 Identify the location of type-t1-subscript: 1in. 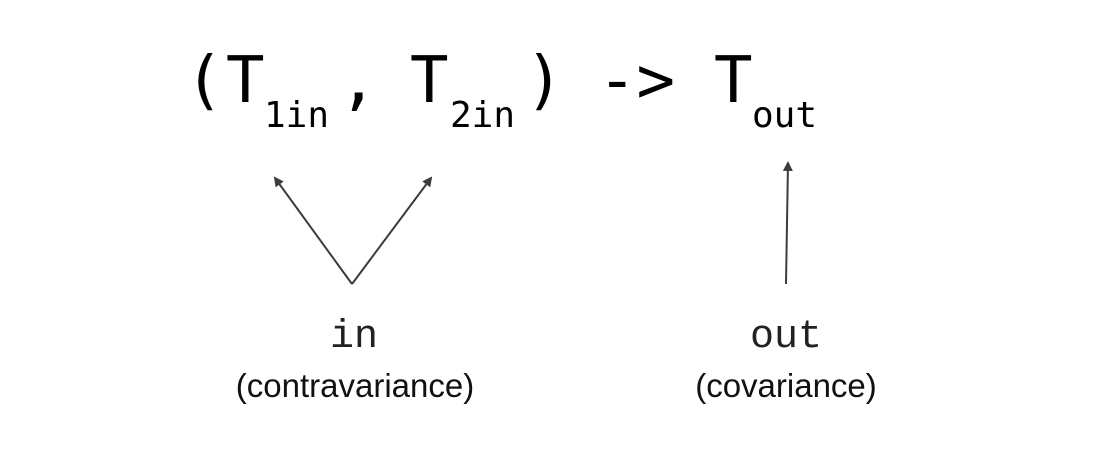
(296, 115).